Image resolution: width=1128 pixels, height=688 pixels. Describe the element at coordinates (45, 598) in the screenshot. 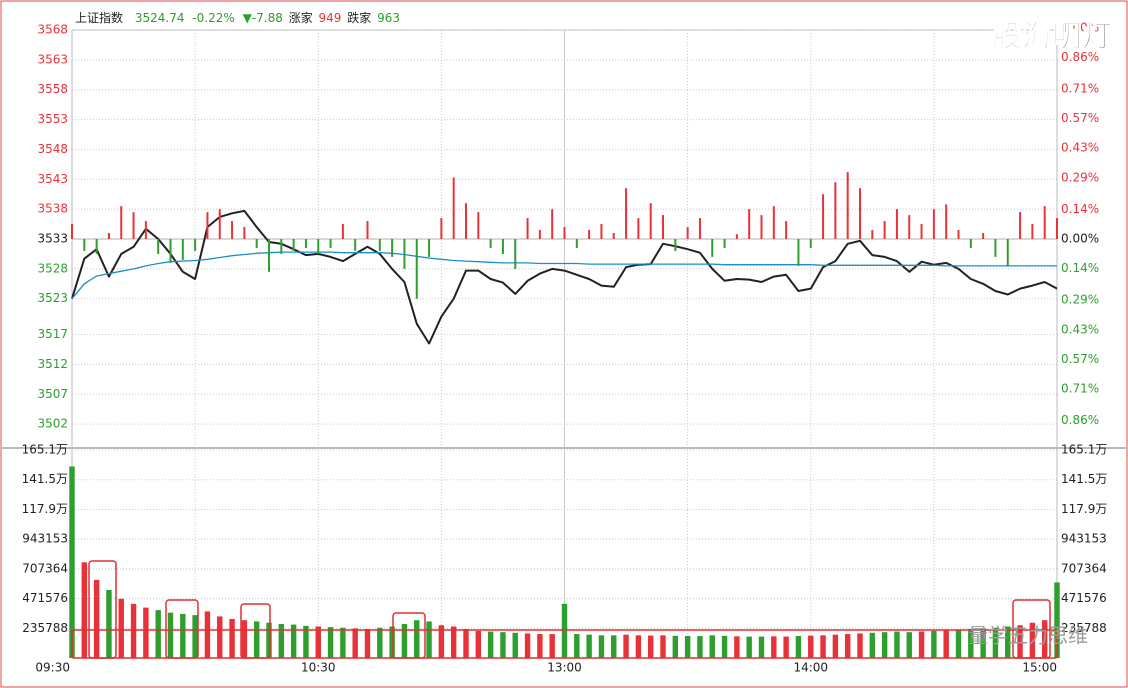

I see `y-tick-label: 471576` at that location.